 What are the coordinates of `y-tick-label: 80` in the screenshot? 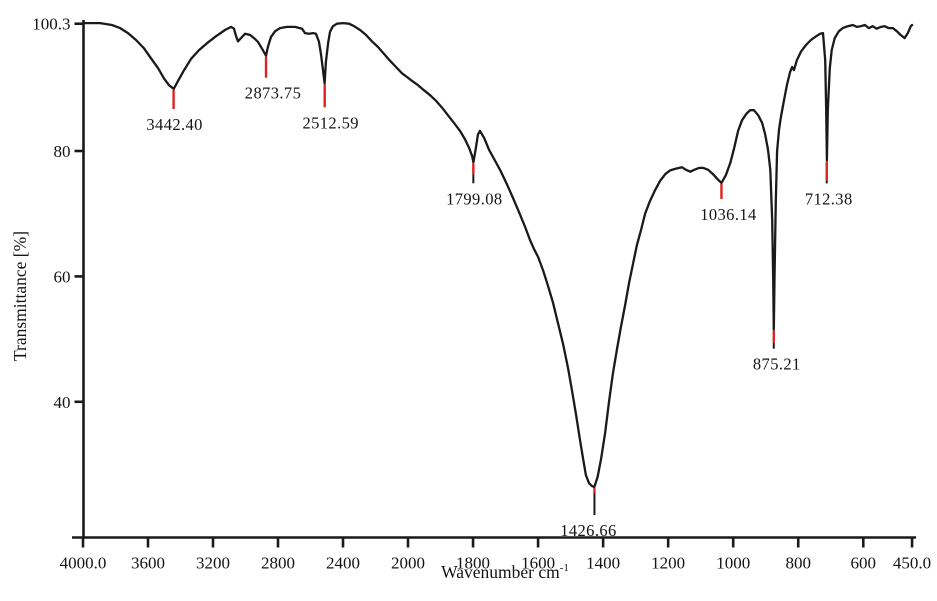 It's located at (62, 151).